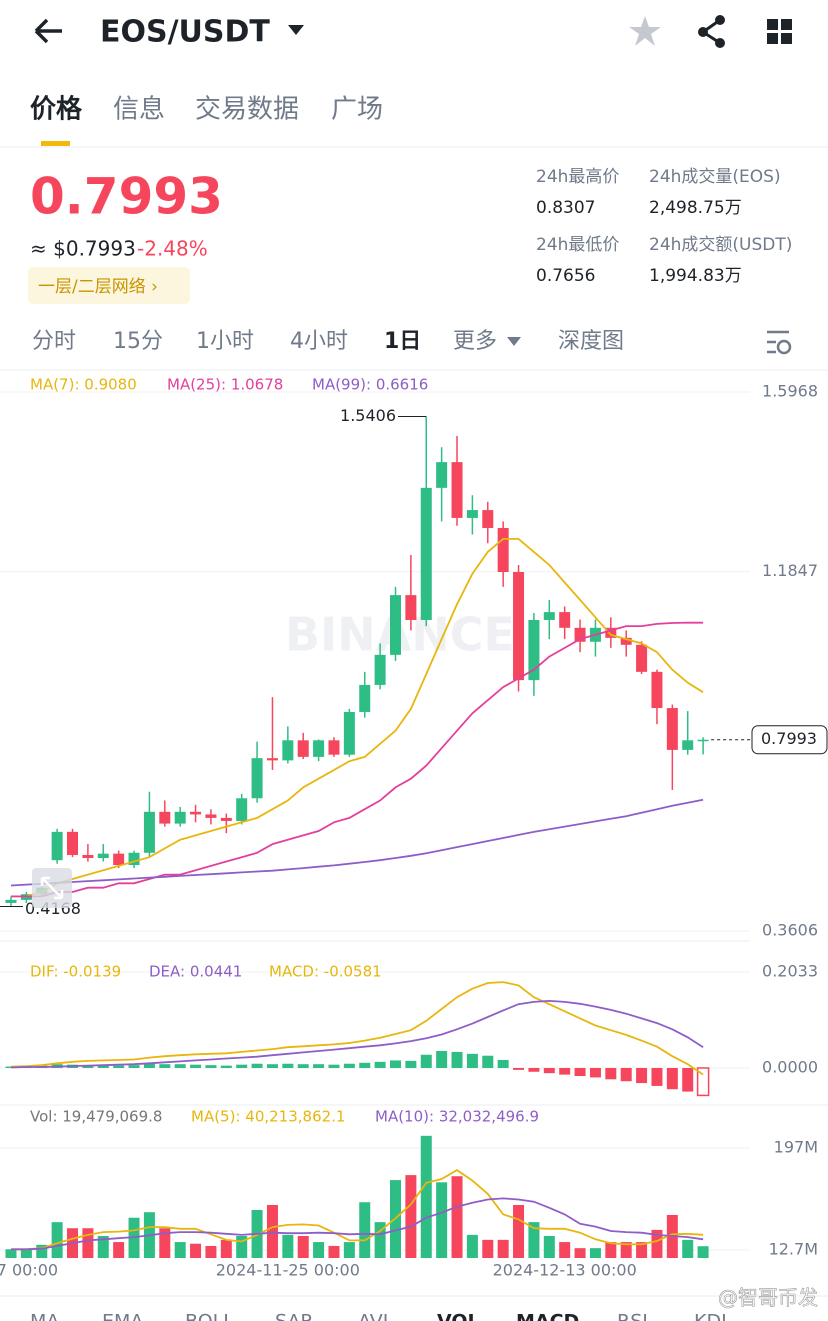 The height and width of the screenshot is (1321, 828). Describe the element at coordinates (475, 341) in the screenshot. I see `interval-tab: 更多` at that location.